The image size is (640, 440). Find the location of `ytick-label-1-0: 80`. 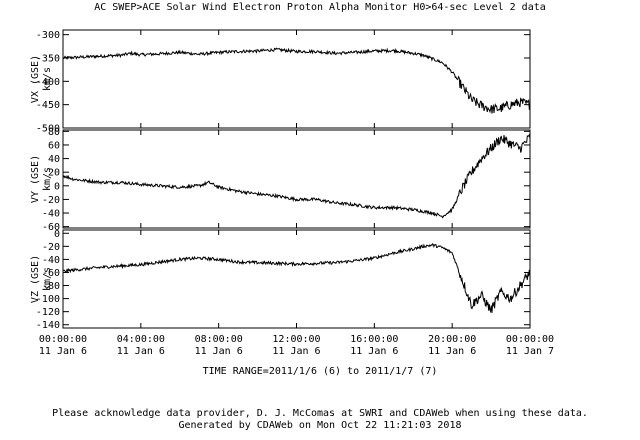

ytick-label-1-0: 80 is located at coordinates (54, 132).